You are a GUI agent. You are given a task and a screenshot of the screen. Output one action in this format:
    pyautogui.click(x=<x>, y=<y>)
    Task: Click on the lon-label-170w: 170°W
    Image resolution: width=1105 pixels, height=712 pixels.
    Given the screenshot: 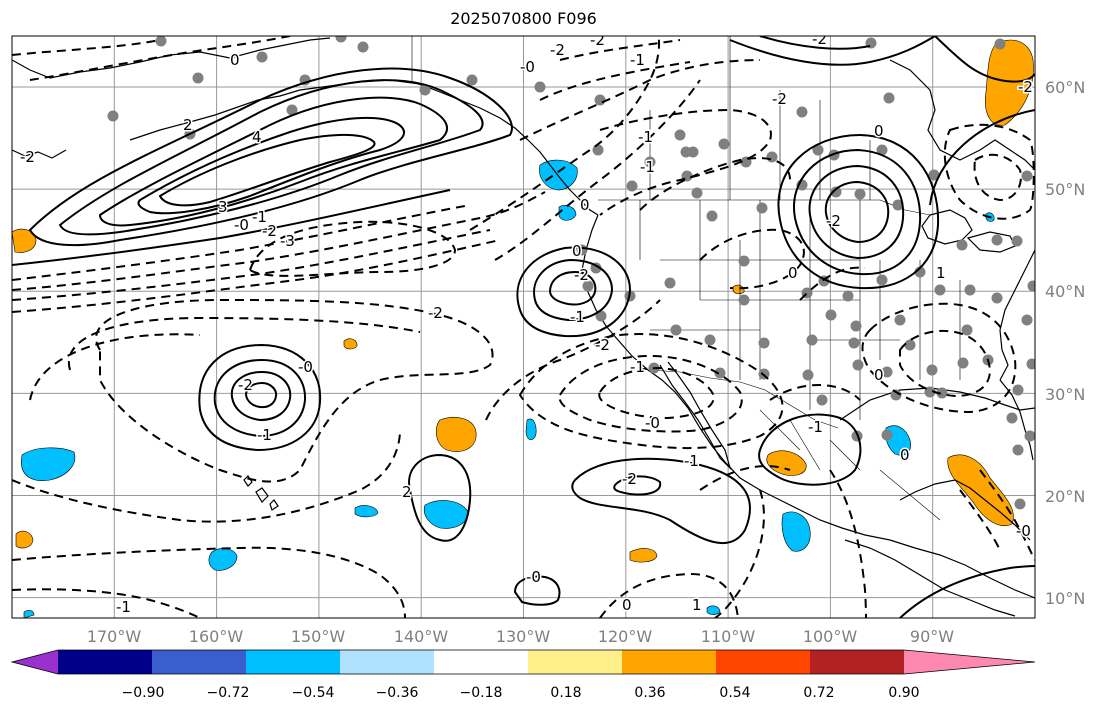 What is the action you would take?
    pyautogui.click(x=114, y=636)
    